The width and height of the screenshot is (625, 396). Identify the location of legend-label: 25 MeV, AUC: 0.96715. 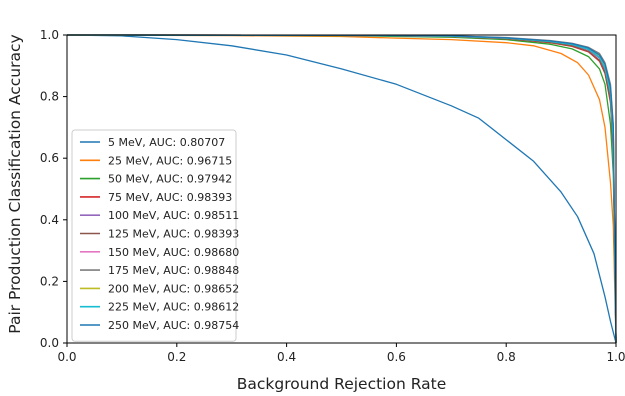
(170, 160).